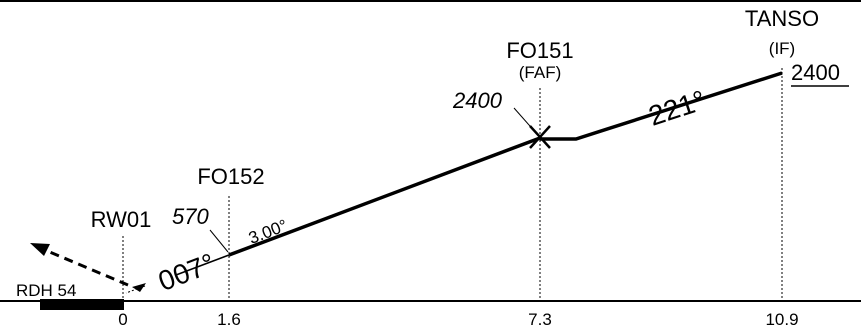  Describe the element at coordinates (525, 121) in the screenshot. I see `fo151-altitude-leader` at that location.